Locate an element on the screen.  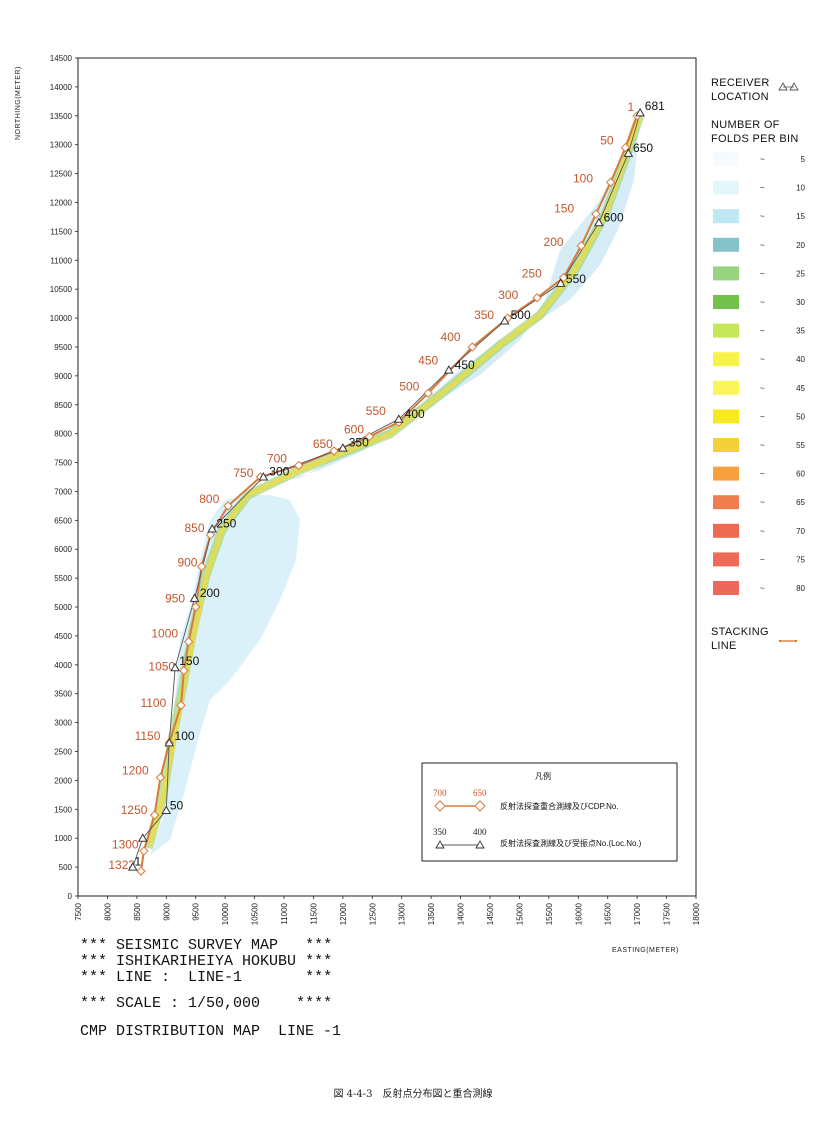
y-tick-label: 13500 is located at coordinates (61, 116).